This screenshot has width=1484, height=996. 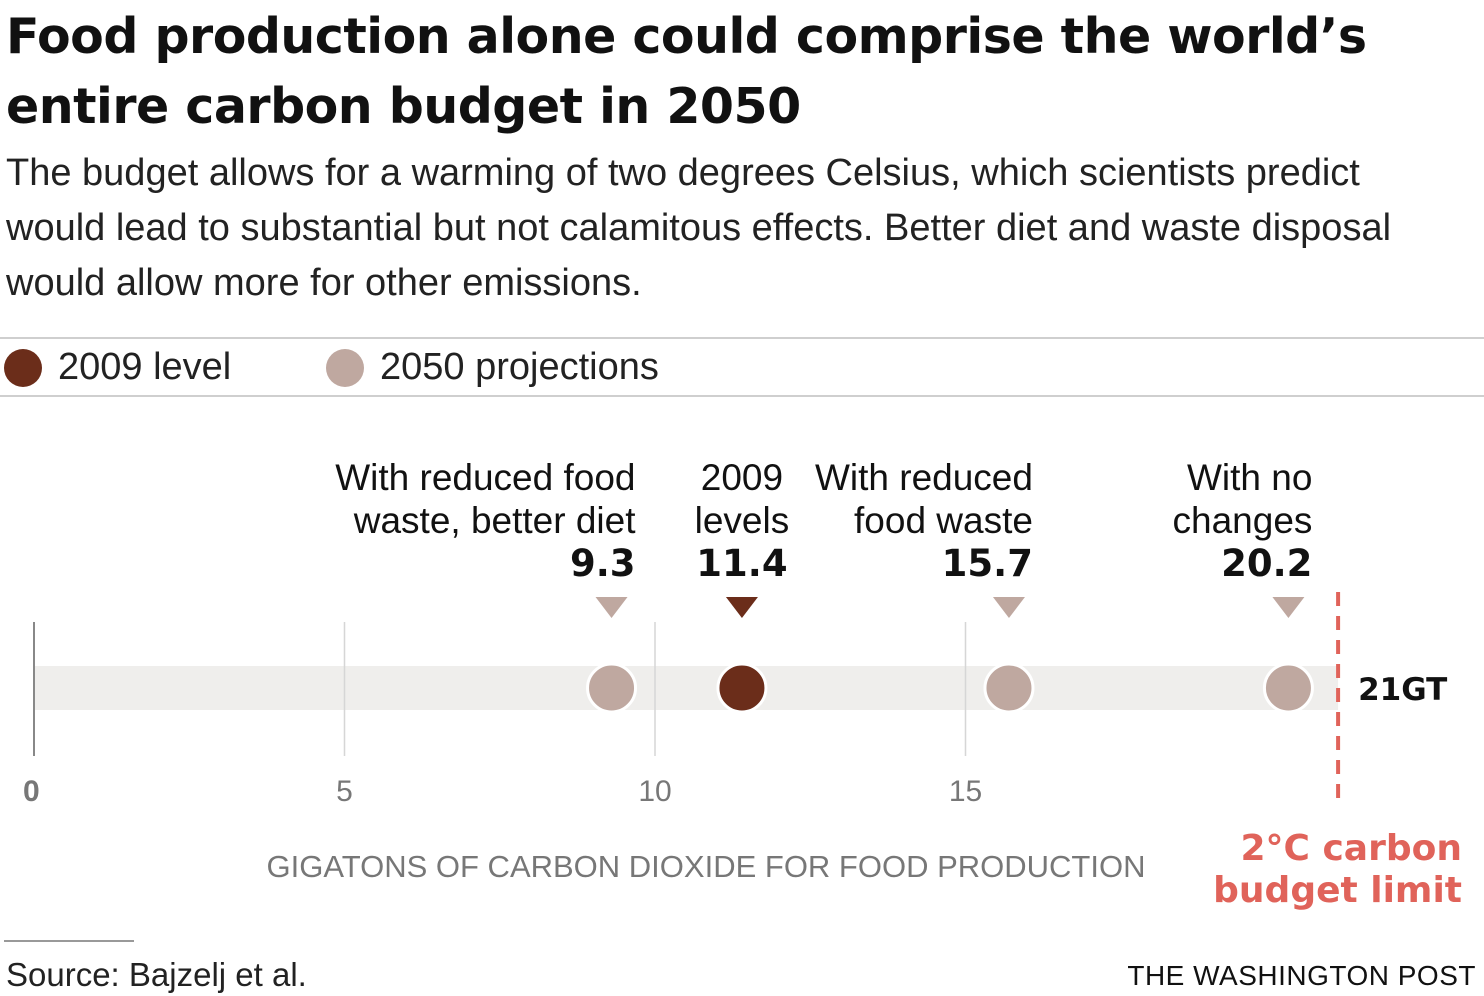 What do you see at coordinates (924, 477) in the screenshot?
I see `point-label: With reduced` at bounding box center [924, 477].